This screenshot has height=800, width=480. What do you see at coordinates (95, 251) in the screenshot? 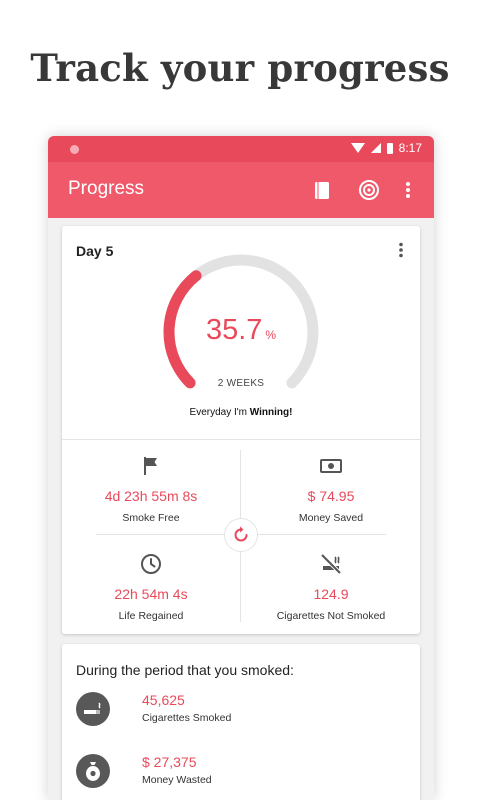
I see `day-label: Day 5` at bounding box center [95, 251].